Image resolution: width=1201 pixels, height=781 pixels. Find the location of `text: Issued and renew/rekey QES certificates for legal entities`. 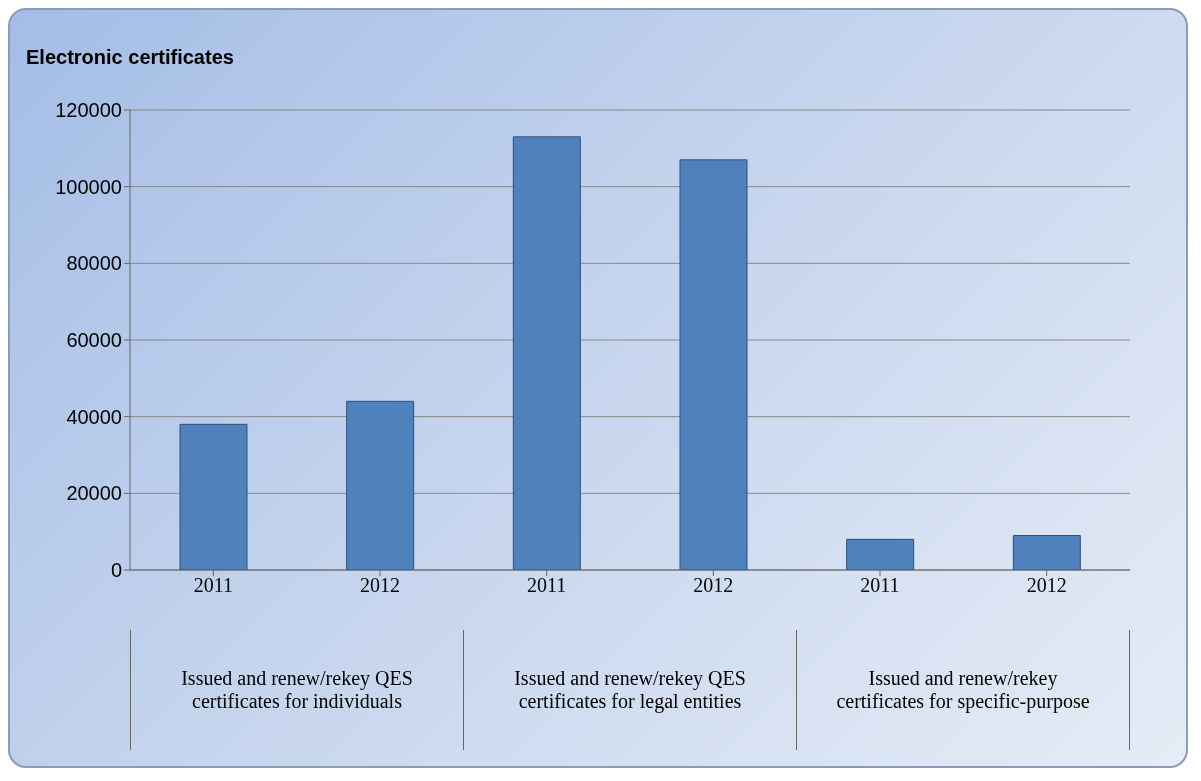

text: Issued and renew/rekey QES certificates for legal entities is located at coordinates (629, 690).